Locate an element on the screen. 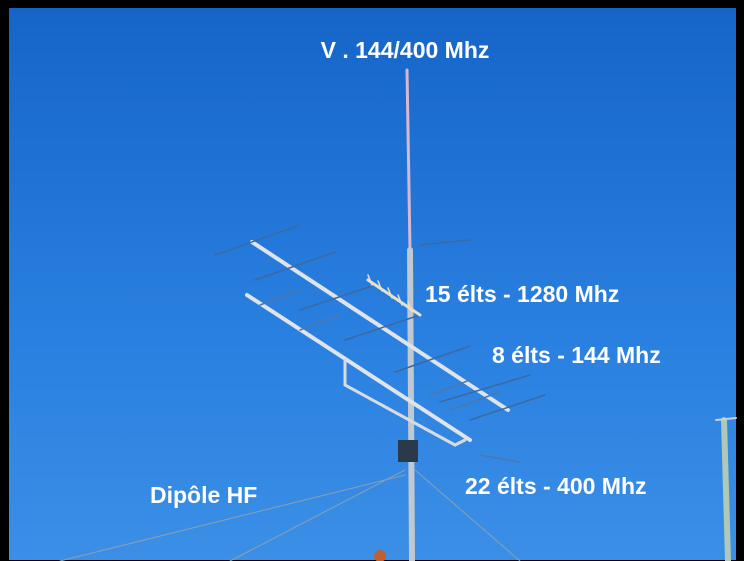 Image resolution: width=744 pixels, height=561 pixels. label: 22 élts - 400 Mhz is located at coordinates (556, 486).